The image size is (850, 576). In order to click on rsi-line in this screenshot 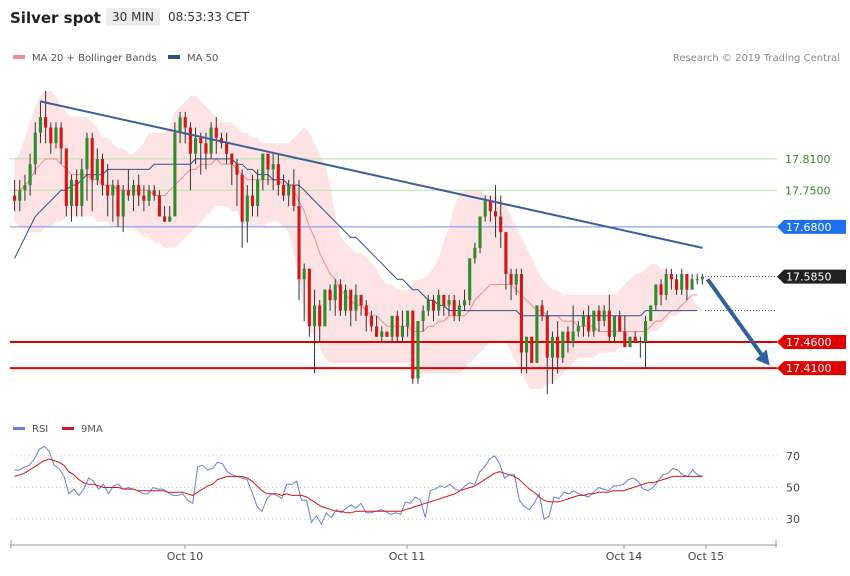, I will do `click(358, 485)`.